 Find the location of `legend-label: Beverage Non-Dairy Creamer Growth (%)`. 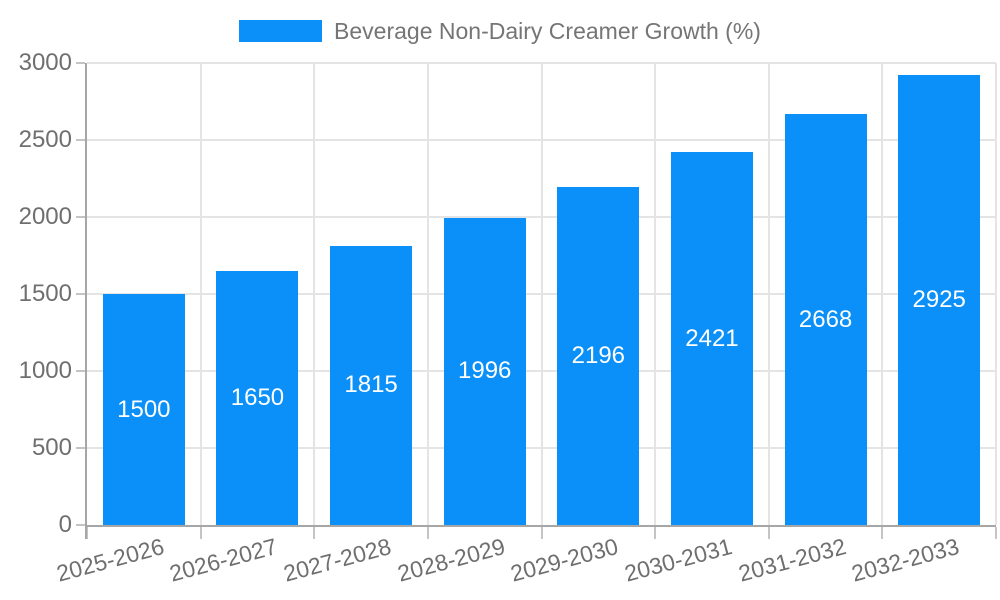

legend-label: Beverage Non-Dairy Creamer Growth (%) is located at coordinates (547, 31).